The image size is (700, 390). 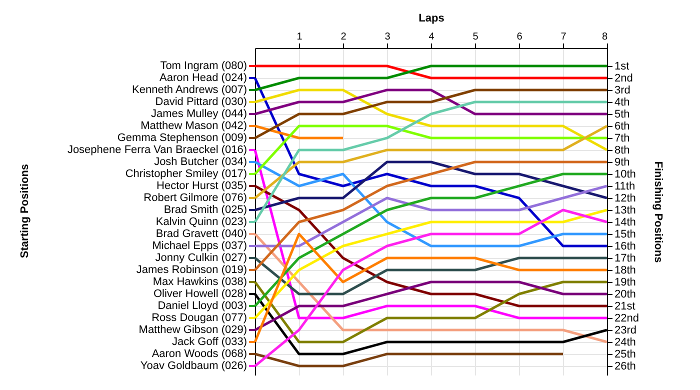 I want to click on y-tick-label: 12th, so click(x=625, y=198).